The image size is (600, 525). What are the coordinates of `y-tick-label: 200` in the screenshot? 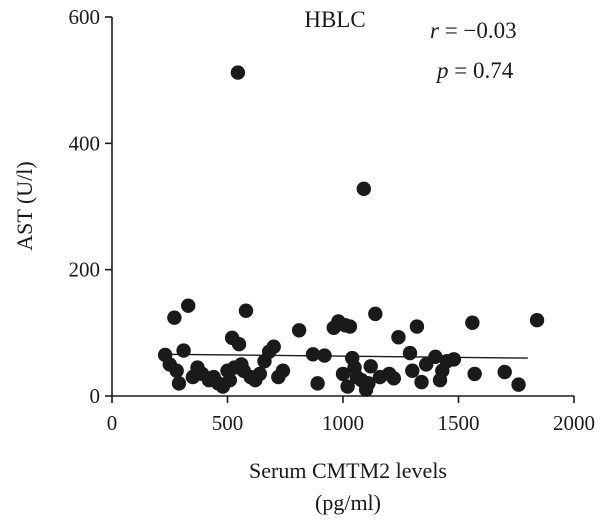 It's located at (85, 270).